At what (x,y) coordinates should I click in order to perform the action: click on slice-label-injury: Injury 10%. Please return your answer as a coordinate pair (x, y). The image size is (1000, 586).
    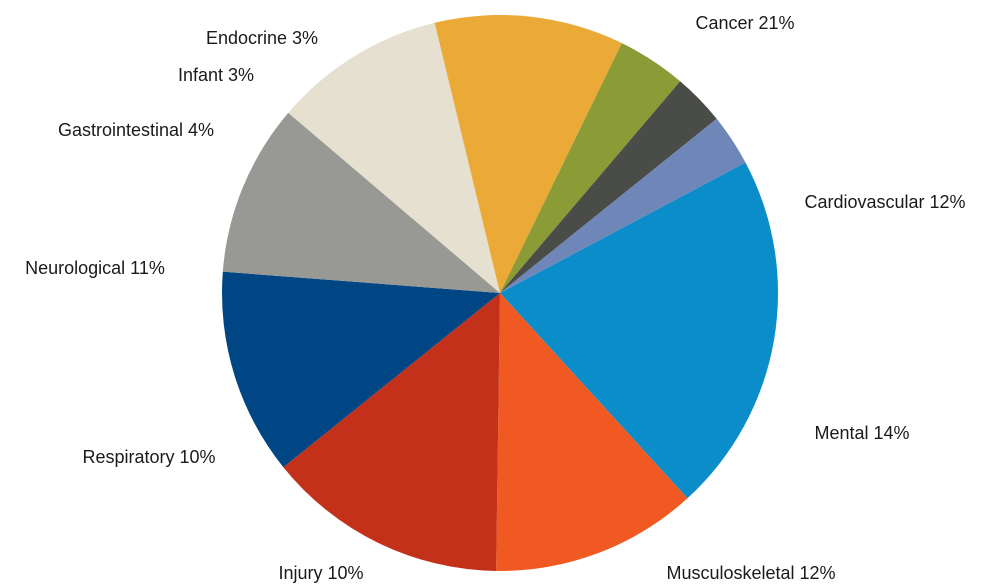
    Looking at the image, I should click on (320, 573).